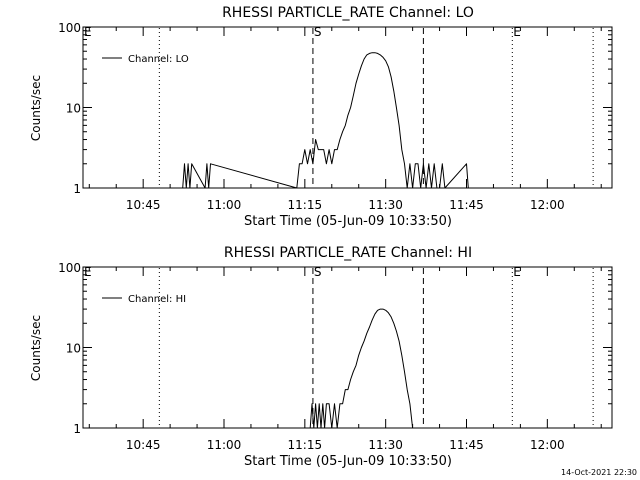 This screenshot has width=640, height=480. I want to click on panel-lo-title: RHESSI PARTICLE_RATE Channel: LO, so click(348, 13).